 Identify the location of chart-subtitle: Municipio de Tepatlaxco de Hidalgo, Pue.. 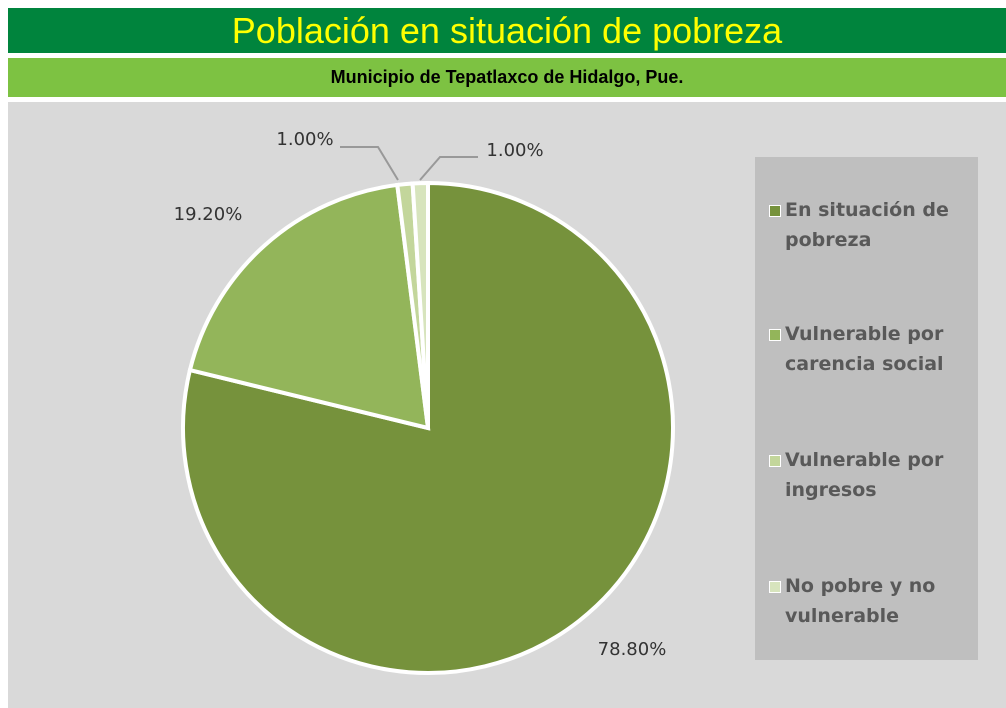
(507, 77).